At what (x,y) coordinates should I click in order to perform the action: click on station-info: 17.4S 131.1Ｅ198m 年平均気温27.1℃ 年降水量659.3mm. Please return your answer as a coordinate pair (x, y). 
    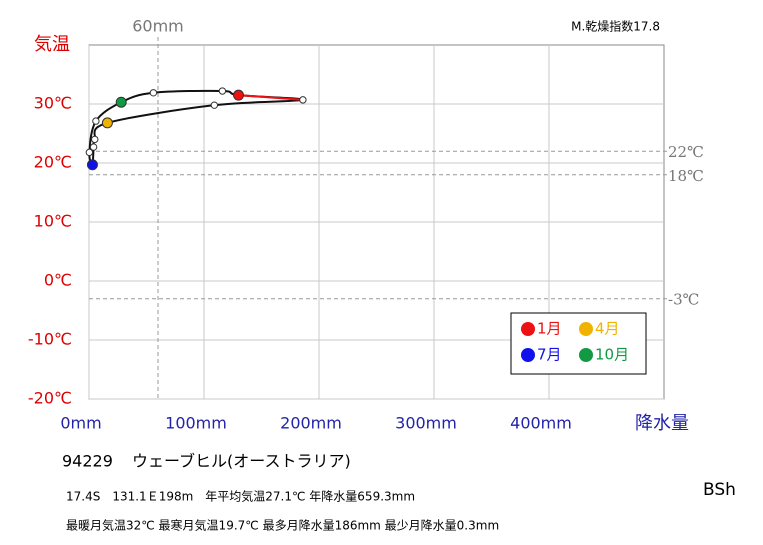
    Looking at the image, I should click on (240, 496).